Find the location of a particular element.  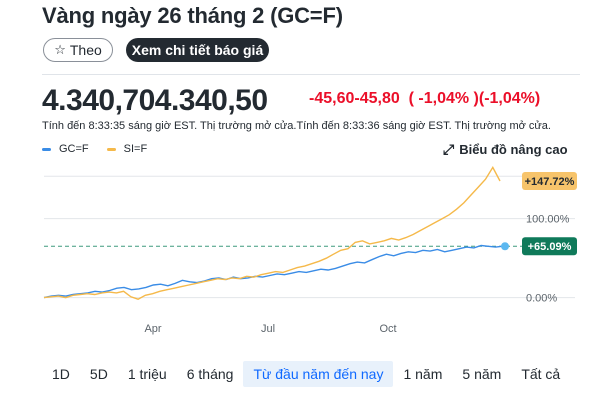

range-5: 1 năm is located at coordinates (423, 374).